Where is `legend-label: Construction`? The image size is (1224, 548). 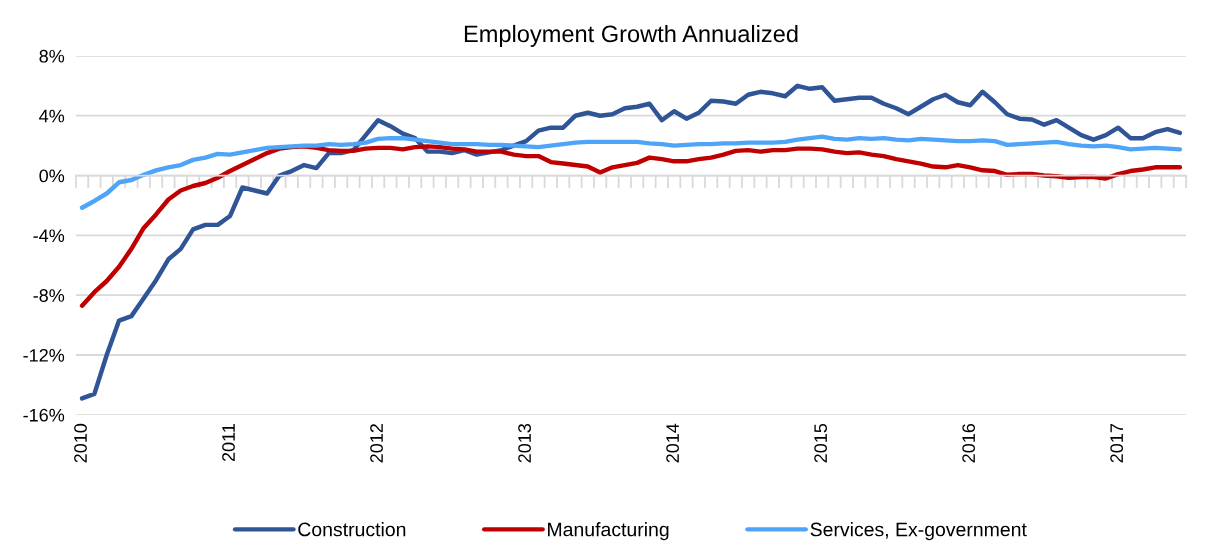 legend-label: Construction is located at coordinates (352, 529).